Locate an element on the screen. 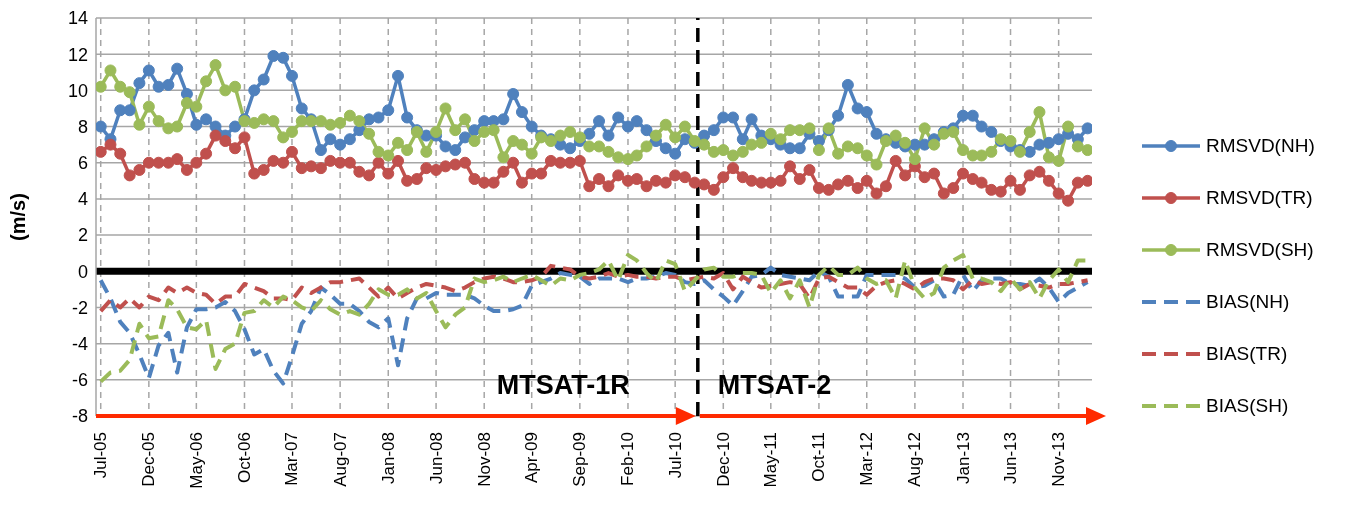 This screenshot has width=1348, height=513. line-series is located at coordinates (594, 288).